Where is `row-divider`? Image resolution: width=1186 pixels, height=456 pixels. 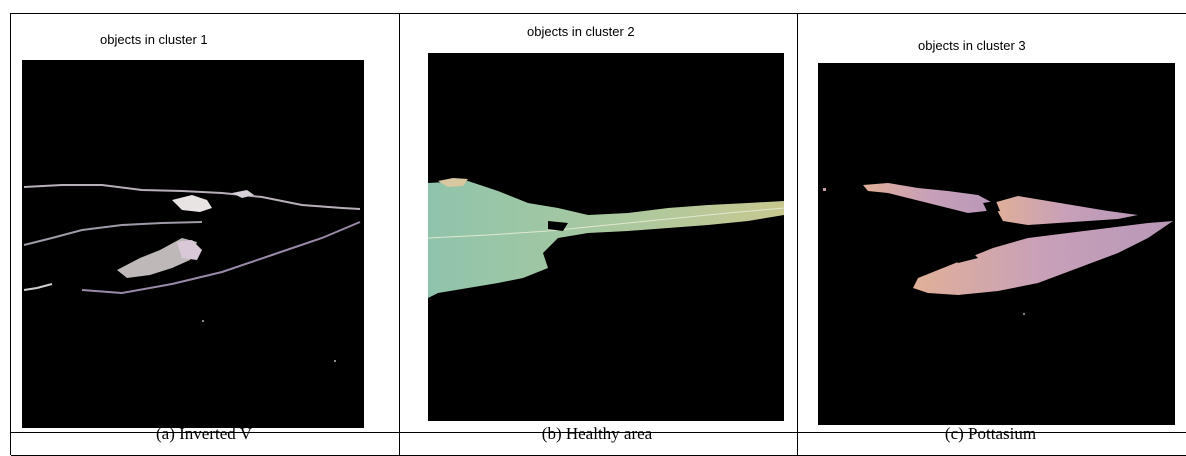
row-divider is located at coordinates (598, 432).